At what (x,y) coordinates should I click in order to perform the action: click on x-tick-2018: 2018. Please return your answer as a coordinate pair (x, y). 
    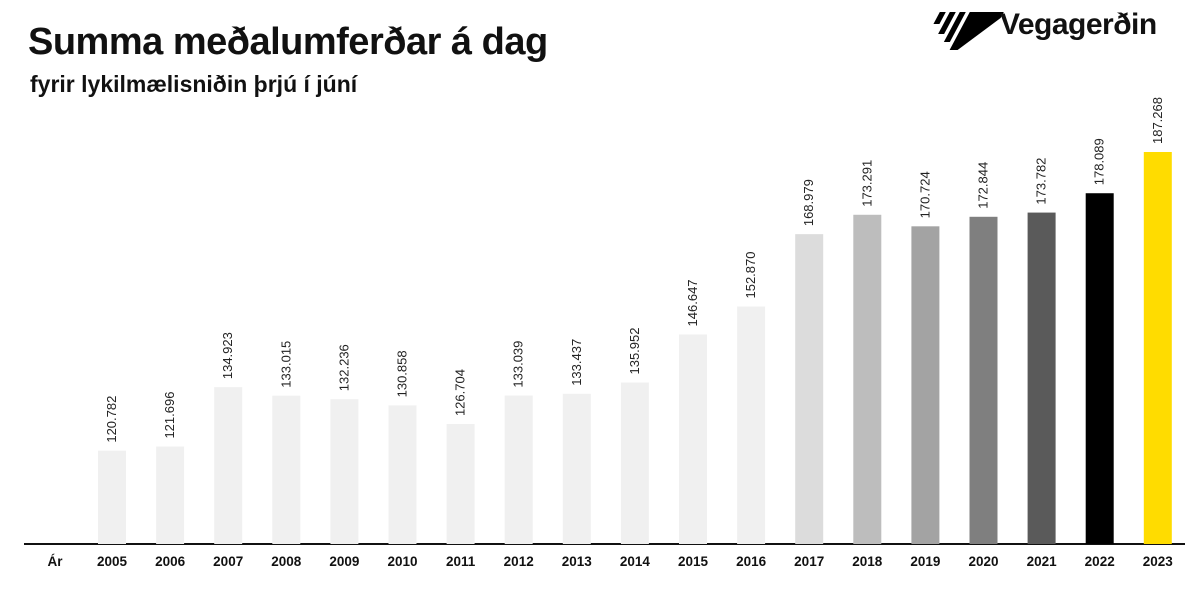
    Looking at the image, I should click on (867, 561).